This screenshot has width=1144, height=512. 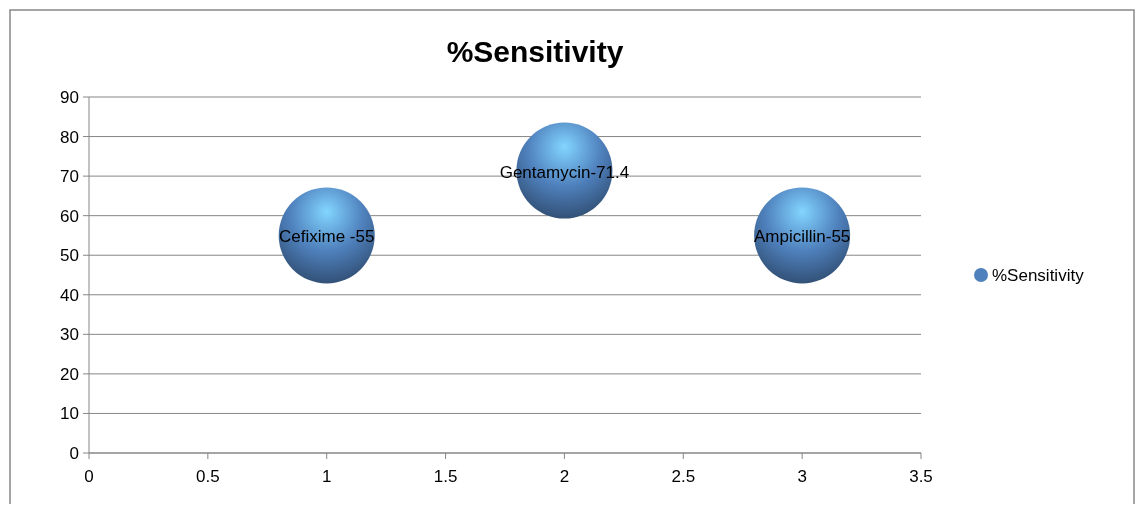 What do you see at coordinates (1038, 275) in the screenshot?
I see `legend-label: %Sensitivity` at bounding box center [1038, 275].